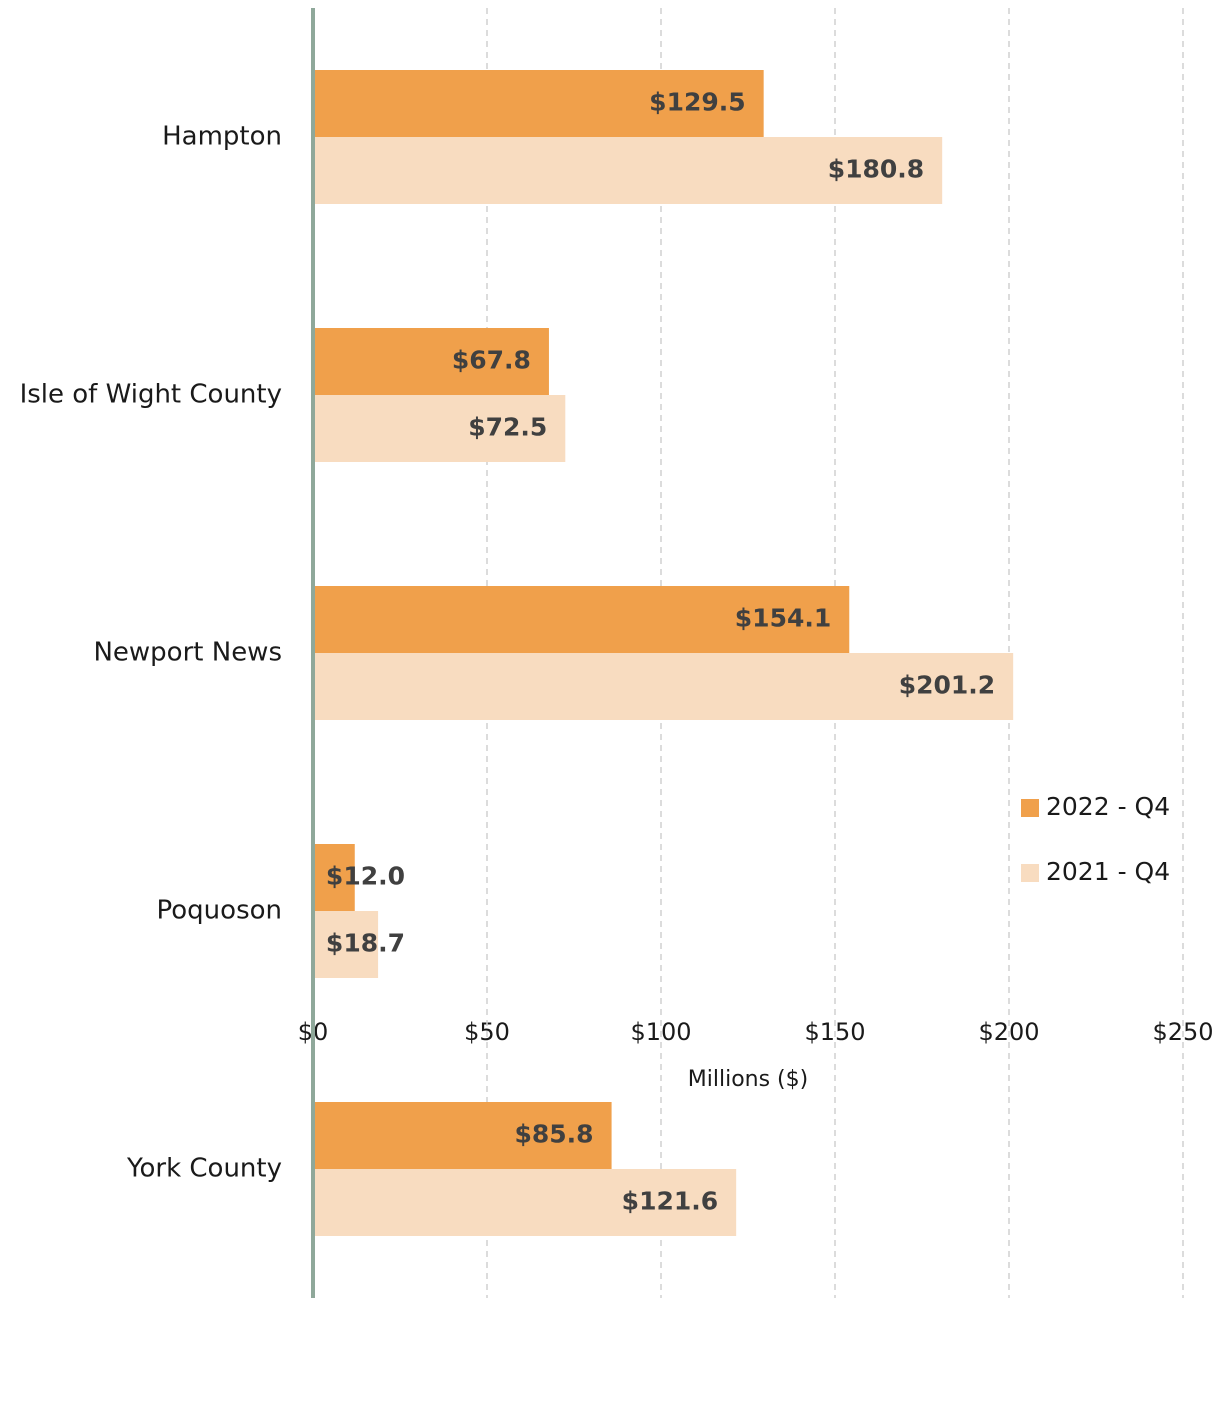 This screenshot has width=1227, height=1410. What do you see at coordinates (222, 137) in the screenshot?
I see `y-tick-label: Hampton` at bounding box center [222, 137].